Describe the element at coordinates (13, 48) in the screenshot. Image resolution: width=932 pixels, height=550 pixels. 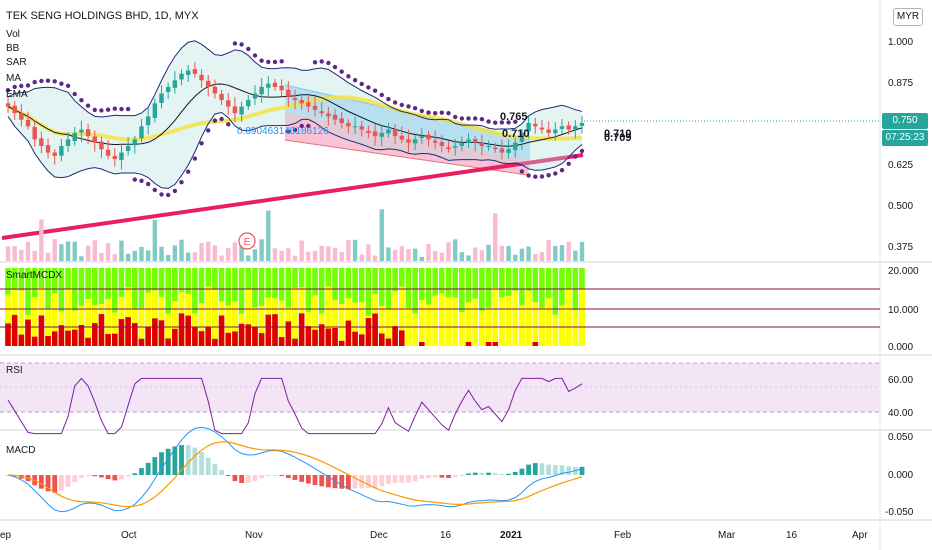
I see `indicator-bb: BB` at that location.